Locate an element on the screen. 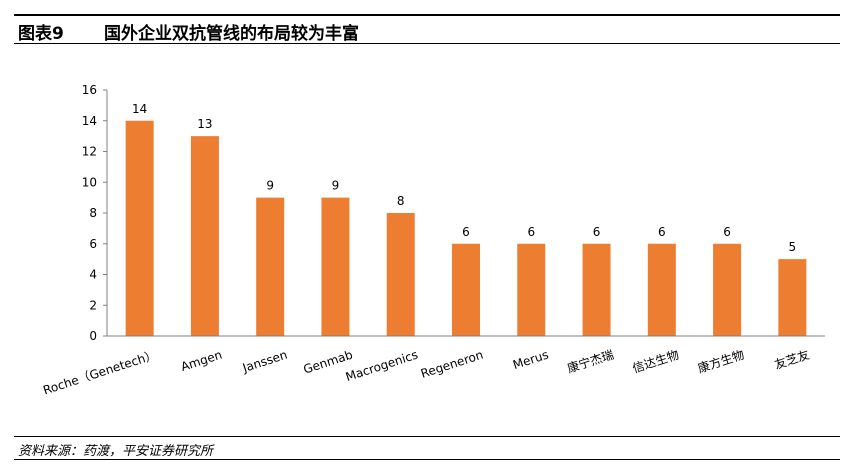 This screenshot has height=468, width=854. x-tick-label: Merus is located at coordinates (530, 360).